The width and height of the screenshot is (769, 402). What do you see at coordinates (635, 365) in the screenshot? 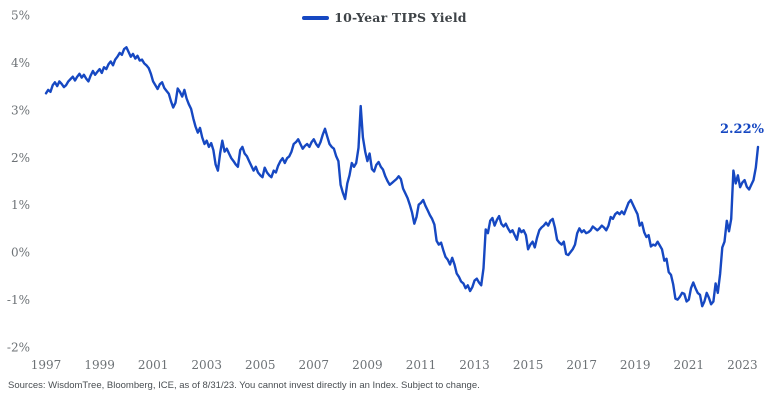
I see `x-axis-tick: 2019` at bounding box center [635, 365].